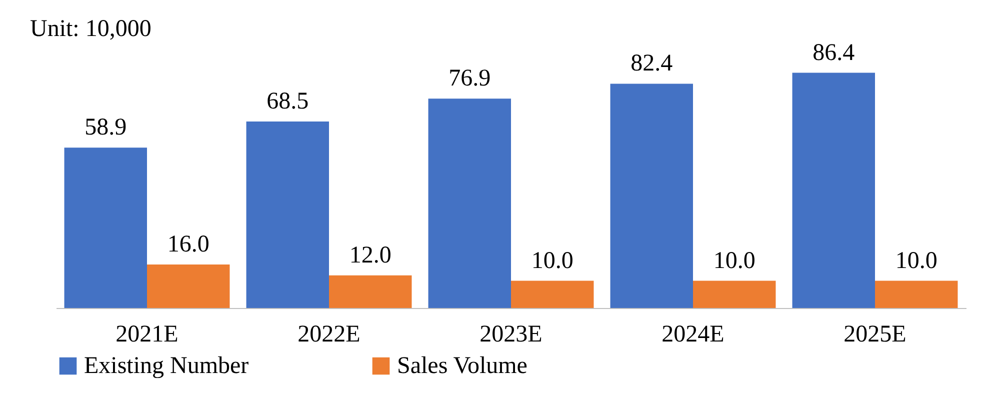  What do you see at coordinates (651, 63) in the screenshot?
I see `data-label: 82.4` at bounding box center [651, 63].